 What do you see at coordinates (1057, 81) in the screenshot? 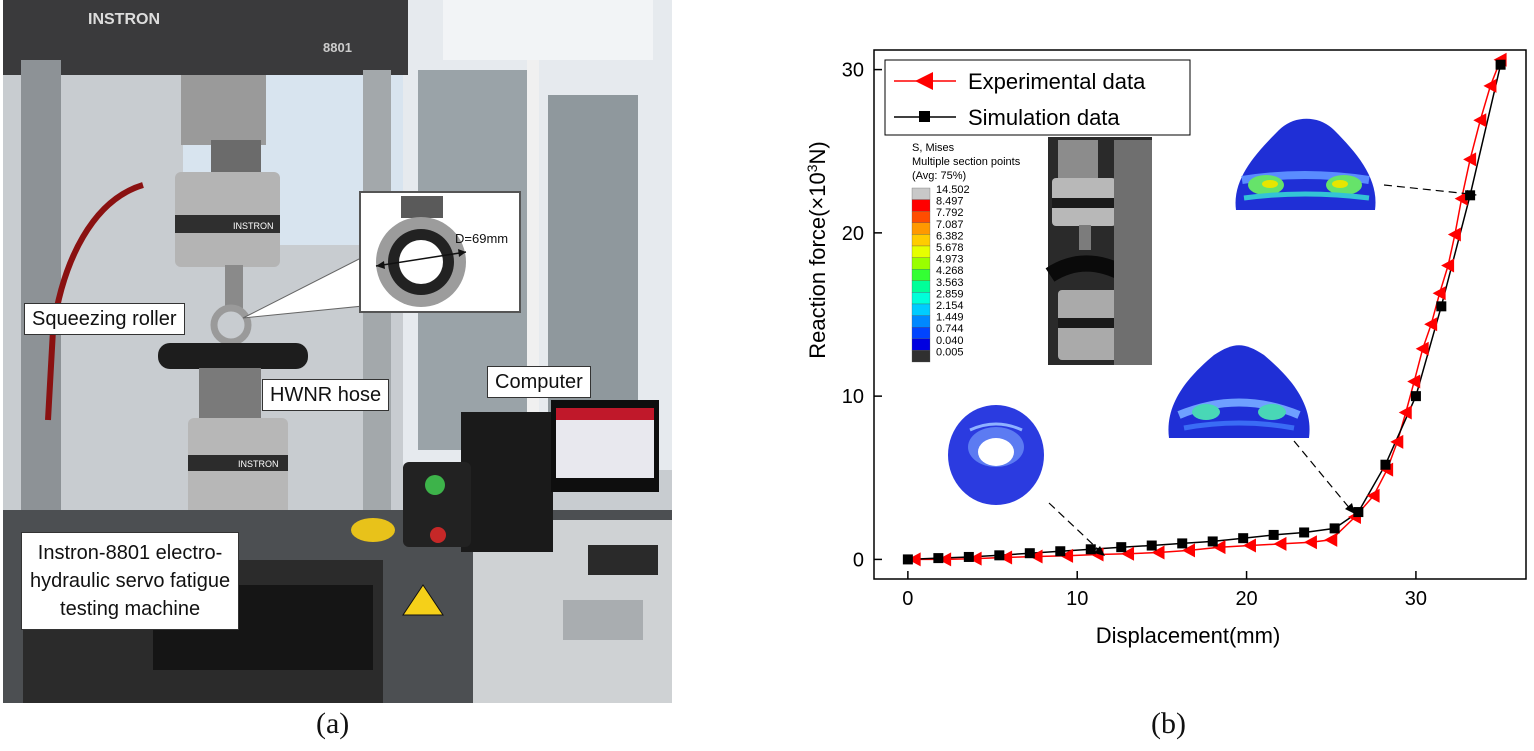
I see `legend-label-experimental: Experimental data` at bounding box center [1057, 81].